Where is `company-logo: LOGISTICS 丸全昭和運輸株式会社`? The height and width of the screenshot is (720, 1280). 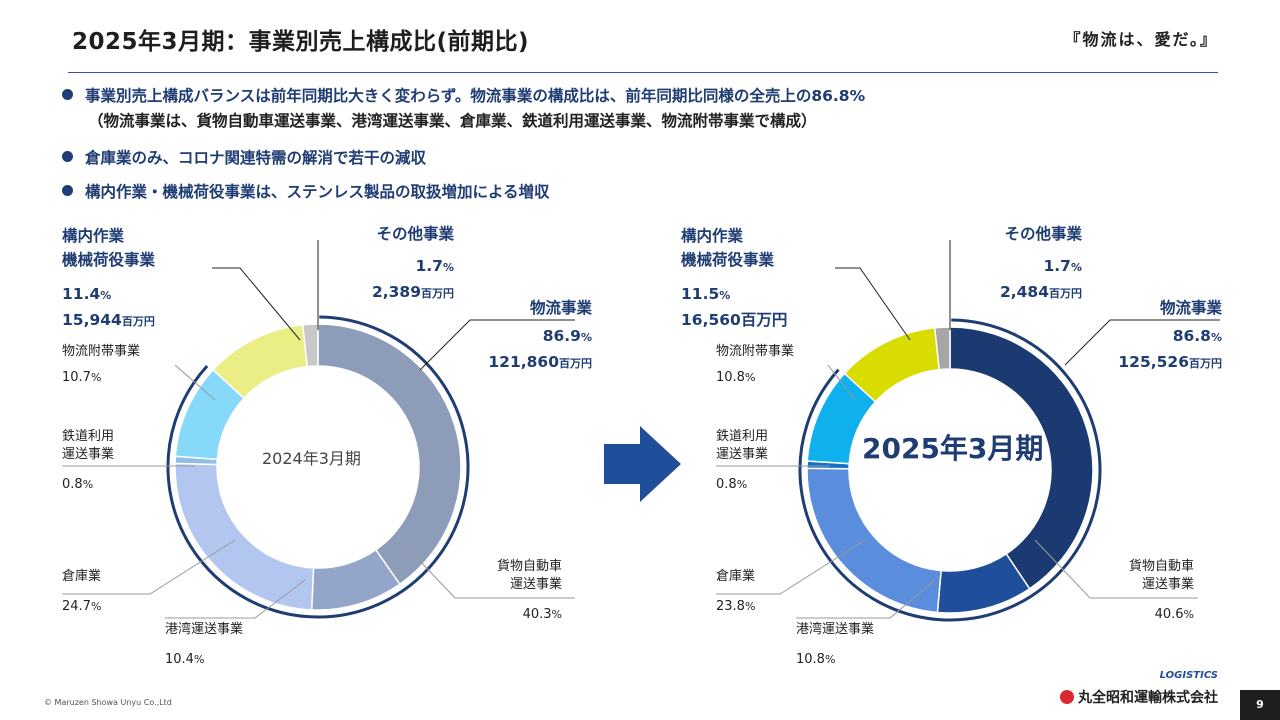 company-logo: LOGISTICS 丸全昭和運輸株式会社 is located at coordinates (1139, 688).